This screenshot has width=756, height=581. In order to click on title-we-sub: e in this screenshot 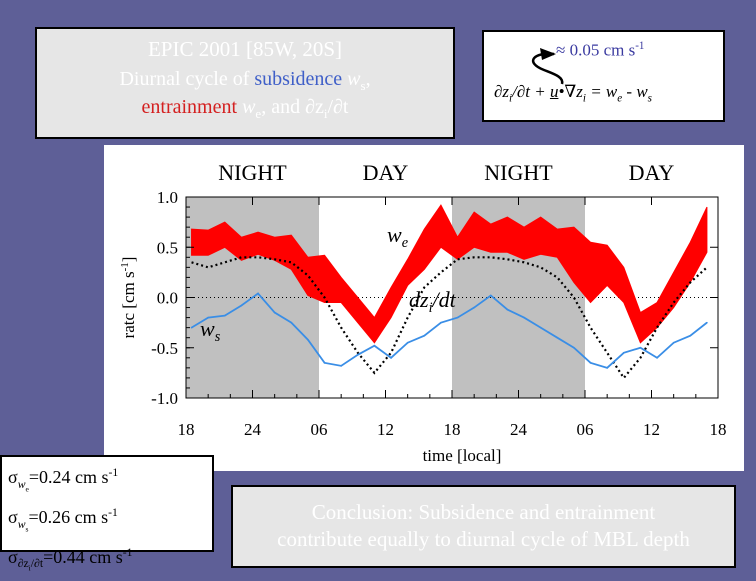, I will do `click(258, 113)`.